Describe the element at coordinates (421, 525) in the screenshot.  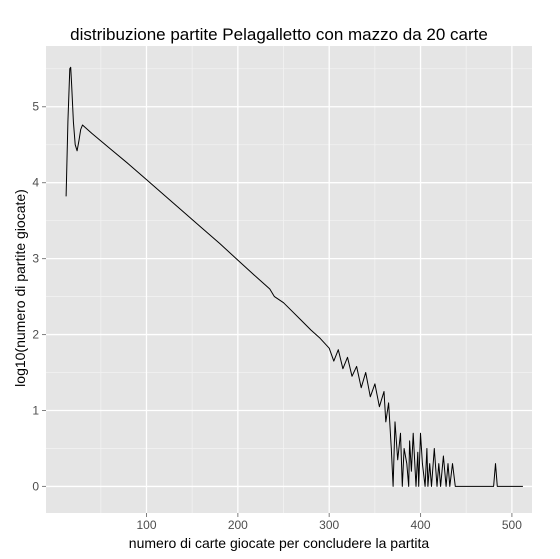
I see `x-tick-label: 400` at that location.